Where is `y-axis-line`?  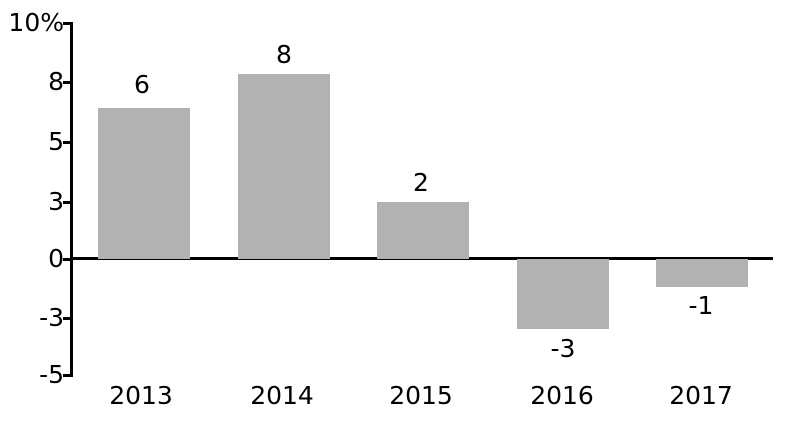
y-axis-line is located at coordinates (71, 199).